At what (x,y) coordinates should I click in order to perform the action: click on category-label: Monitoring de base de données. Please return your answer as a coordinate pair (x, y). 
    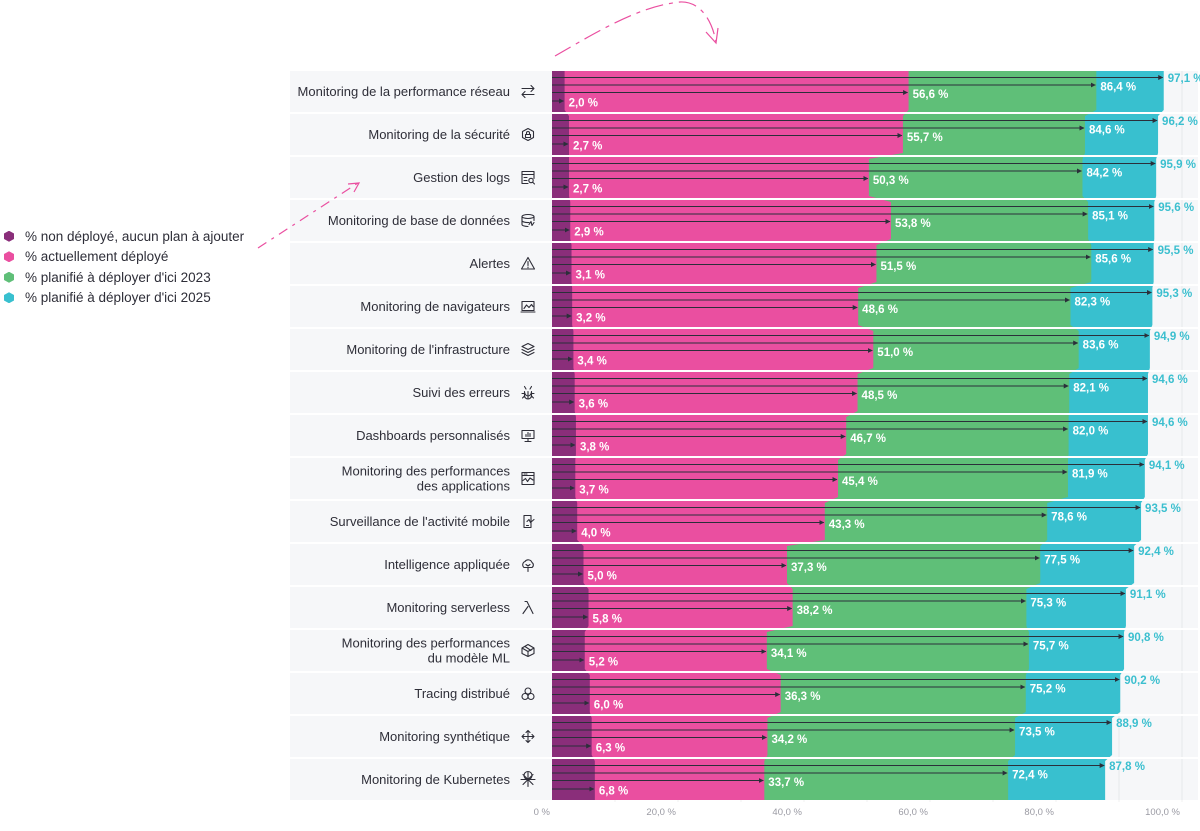
    Looking at the image, I should click on (419, 220).